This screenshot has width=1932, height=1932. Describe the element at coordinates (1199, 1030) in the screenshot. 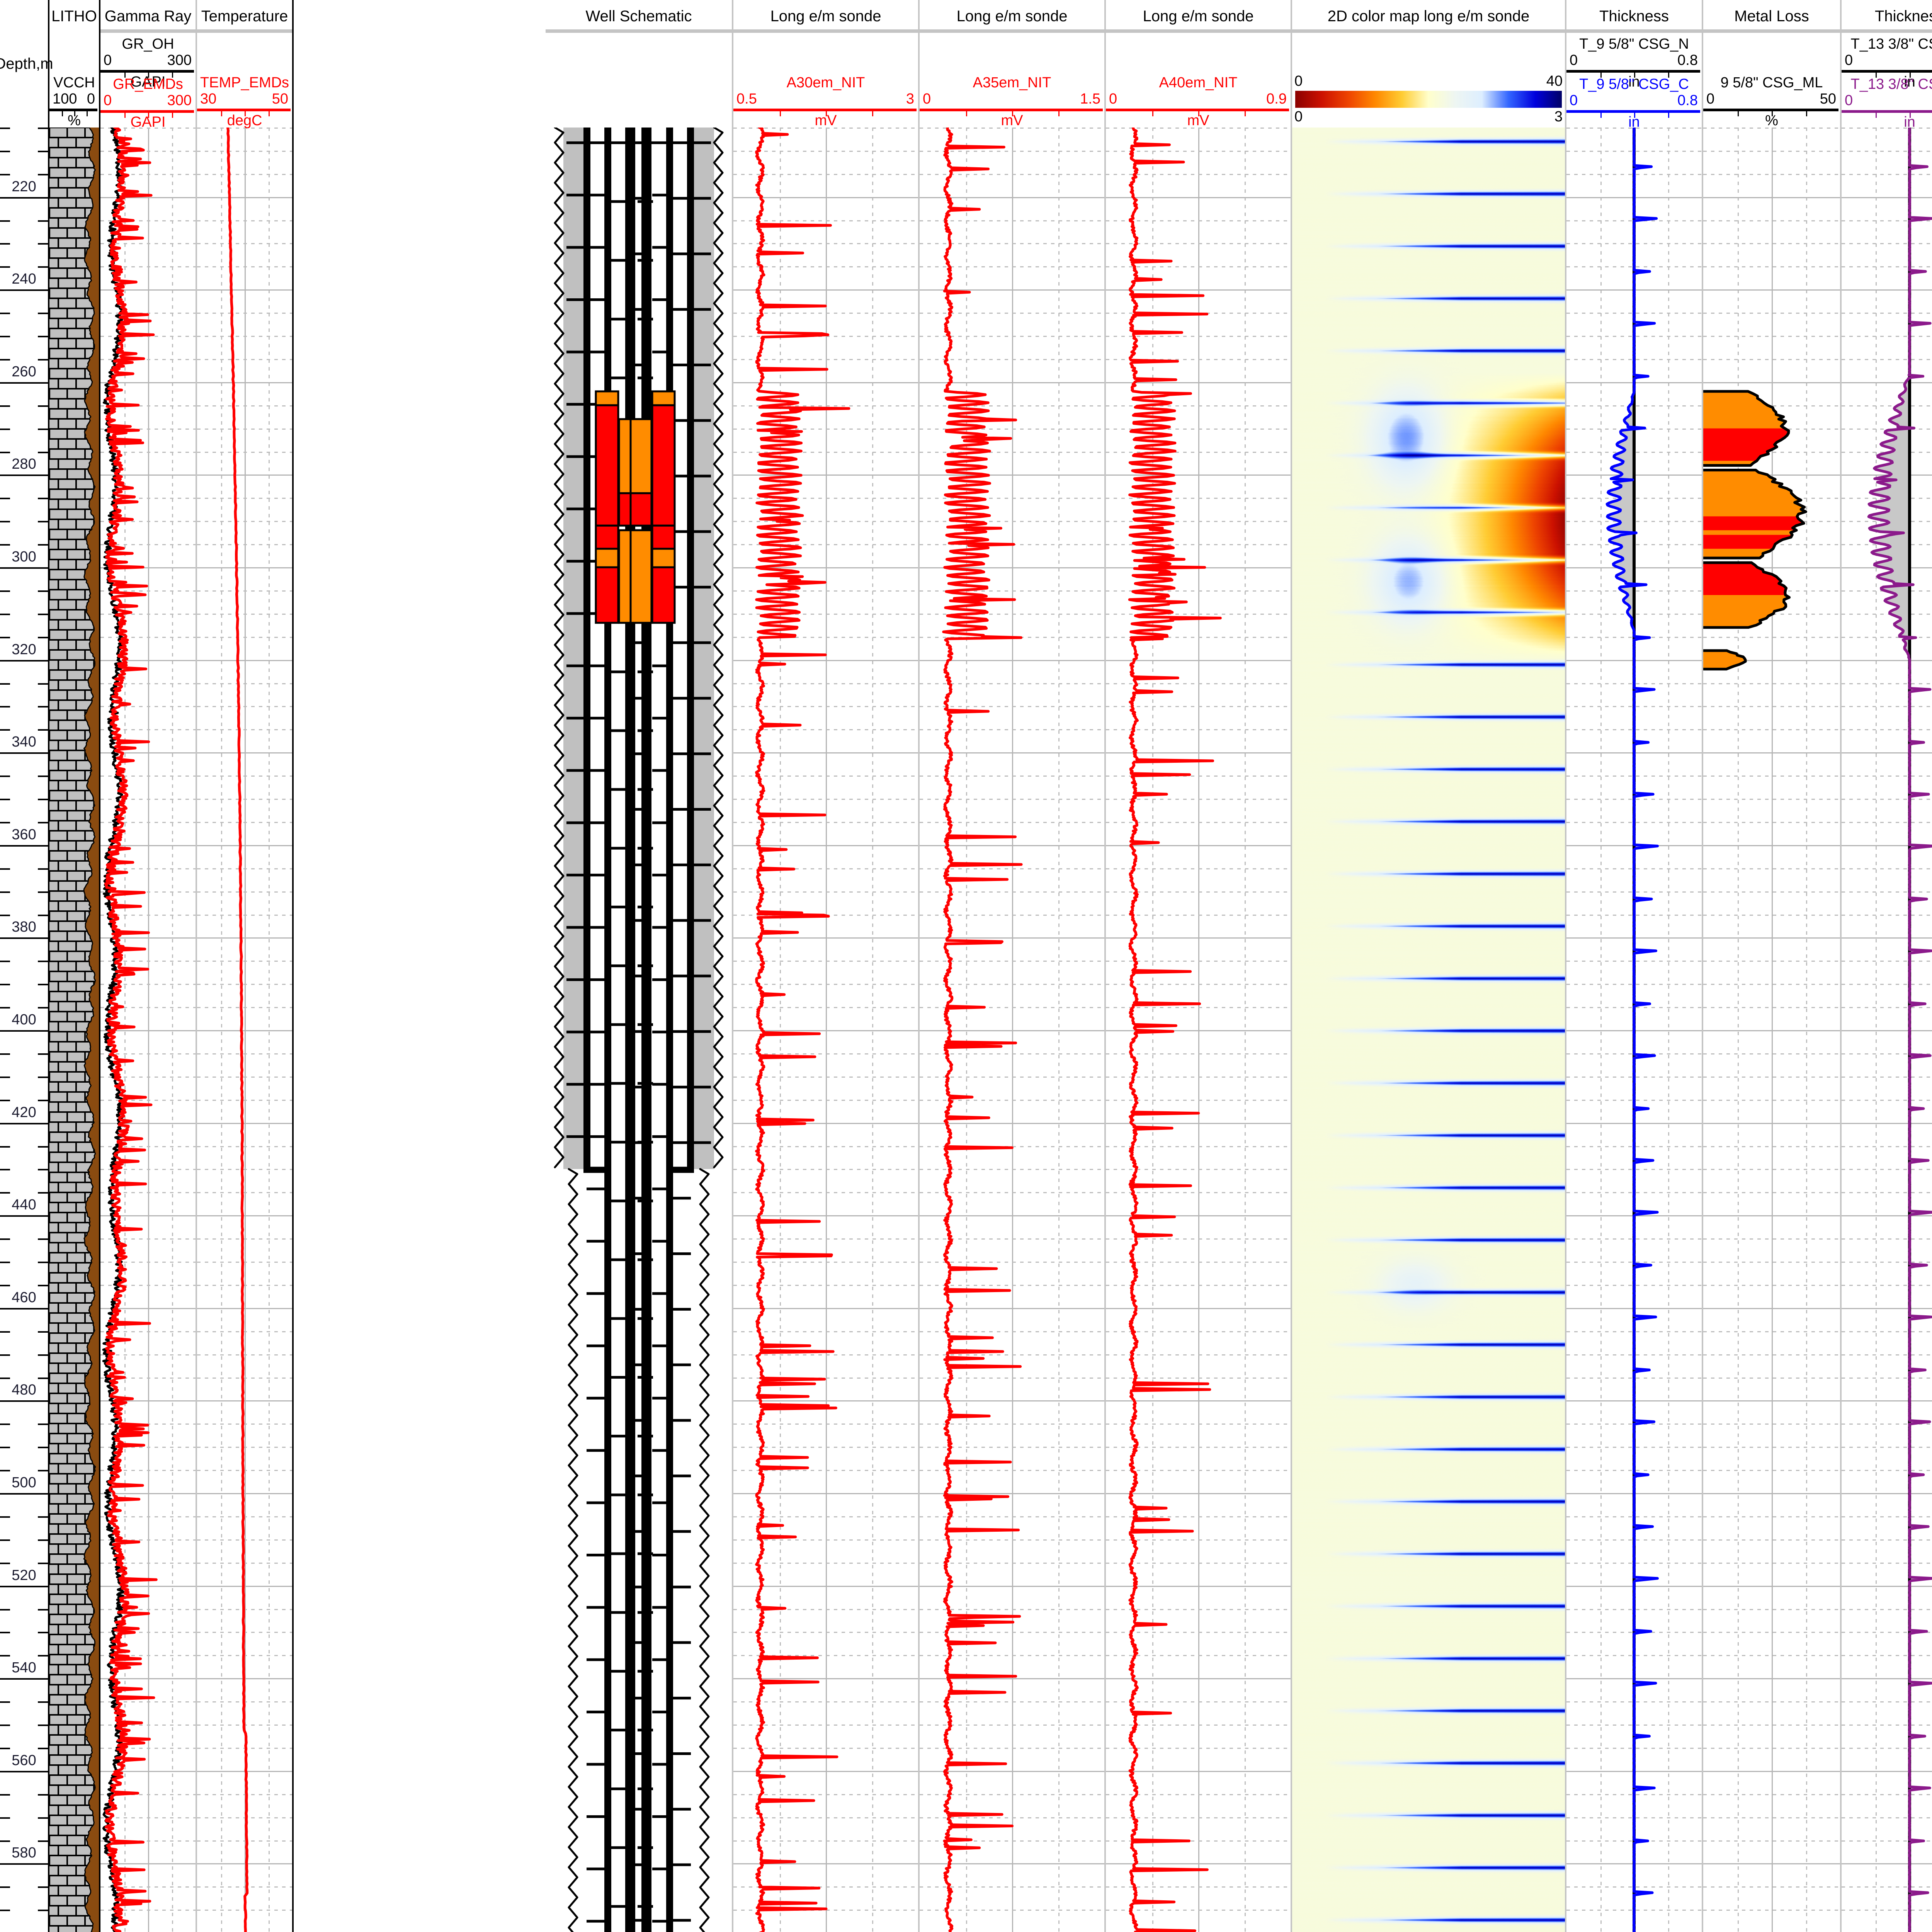

I see `track-em40` at that location.